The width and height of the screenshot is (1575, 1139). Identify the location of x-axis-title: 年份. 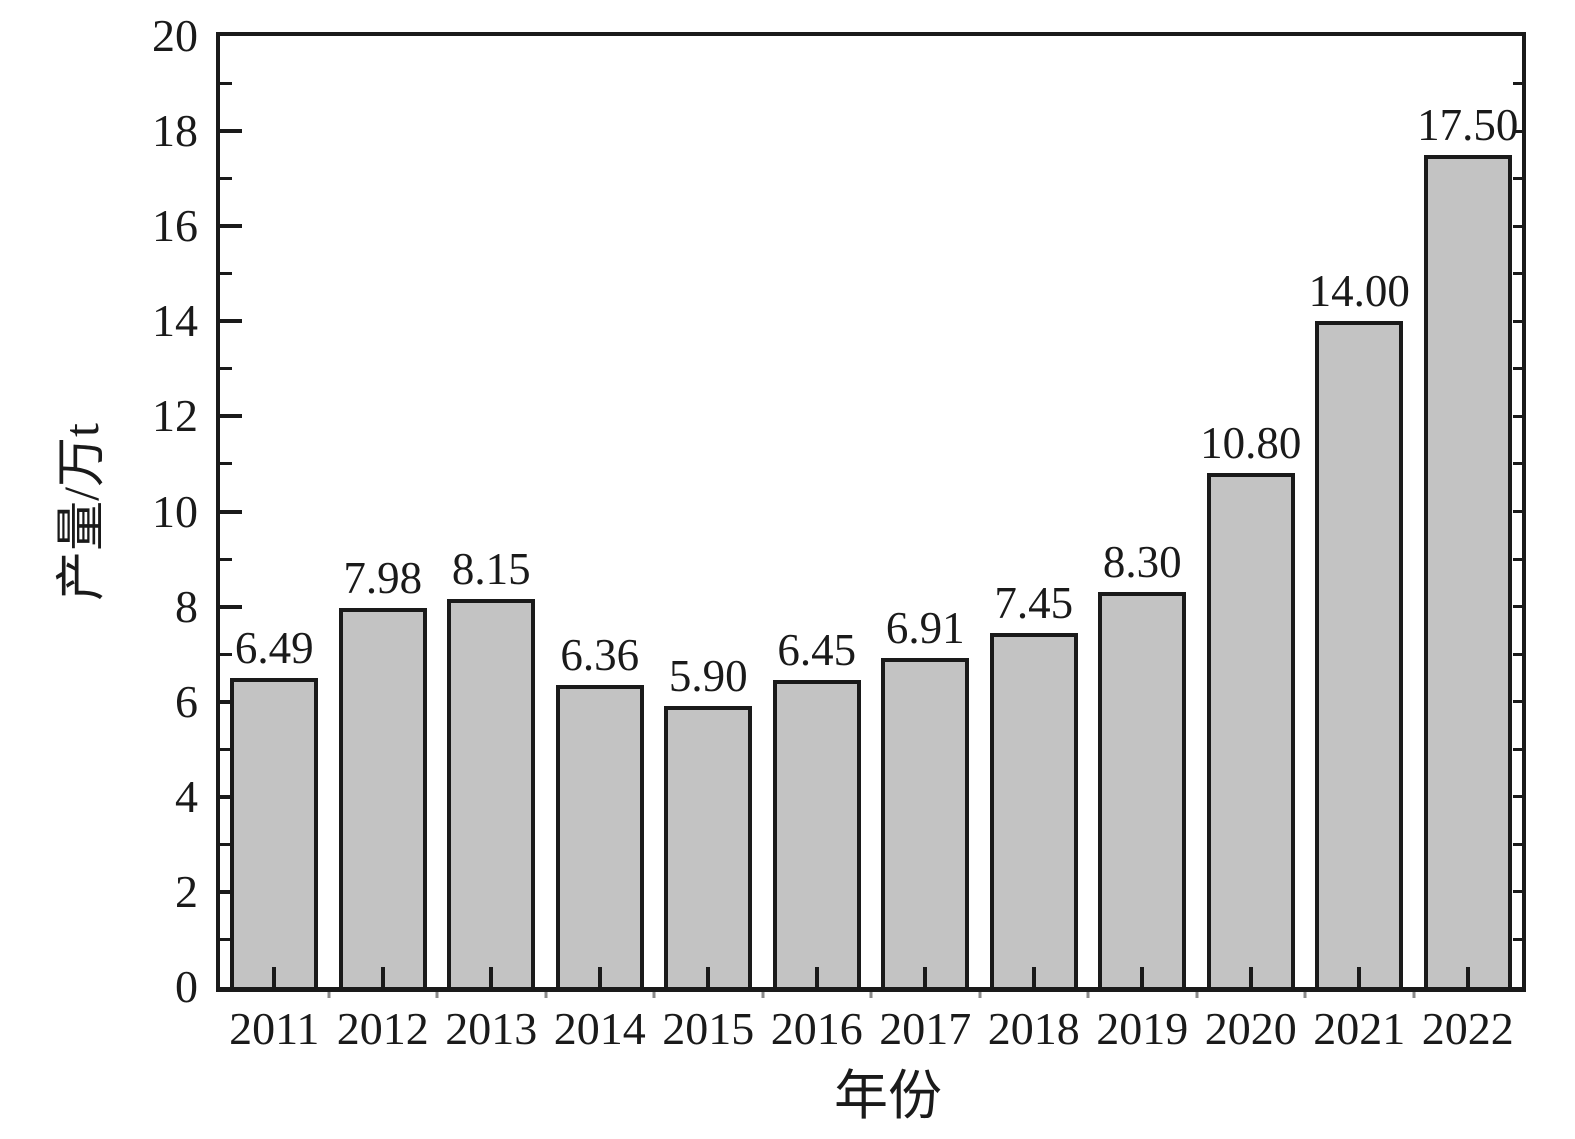
(888, 1096).